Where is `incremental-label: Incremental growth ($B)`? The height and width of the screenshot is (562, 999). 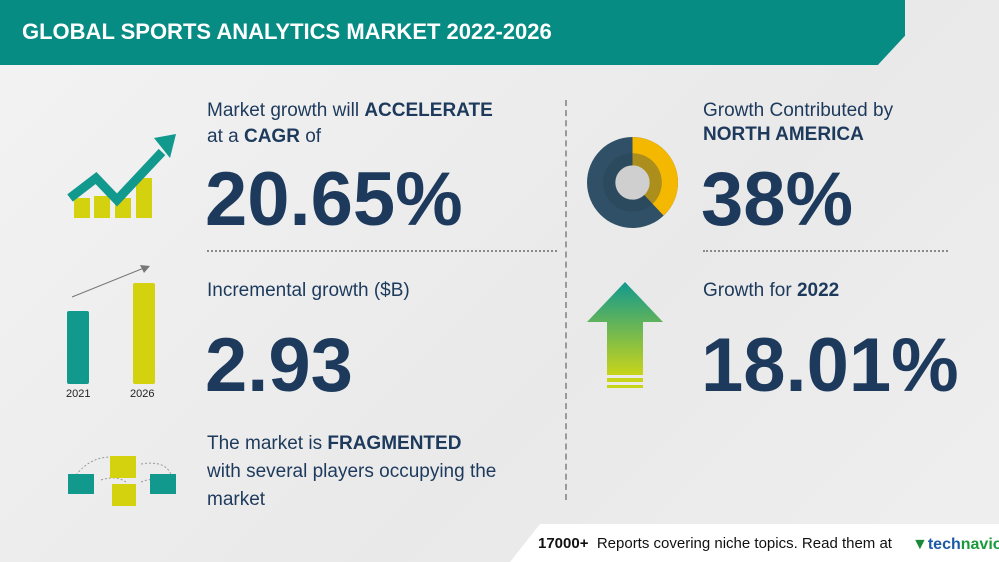 incremental-label: Incremental growth ($B) is located at coordinates (308, 290).